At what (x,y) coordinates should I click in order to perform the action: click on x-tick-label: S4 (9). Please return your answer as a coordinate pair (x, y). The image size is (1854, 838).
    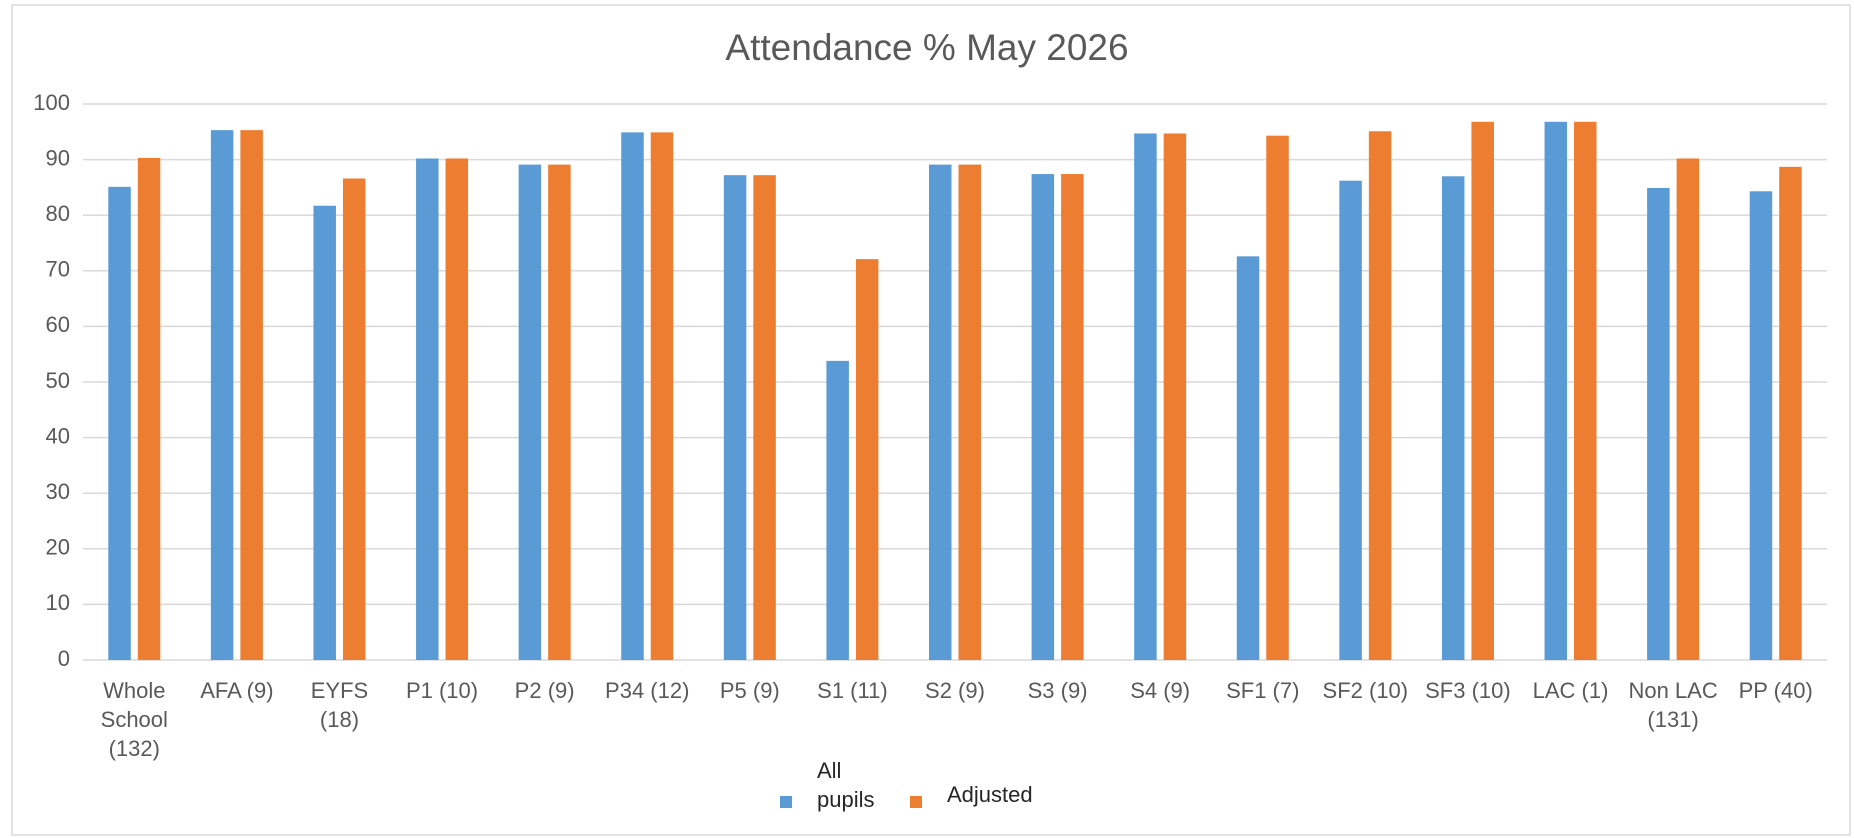
    Looking at the image, I should click on (1160, 690).